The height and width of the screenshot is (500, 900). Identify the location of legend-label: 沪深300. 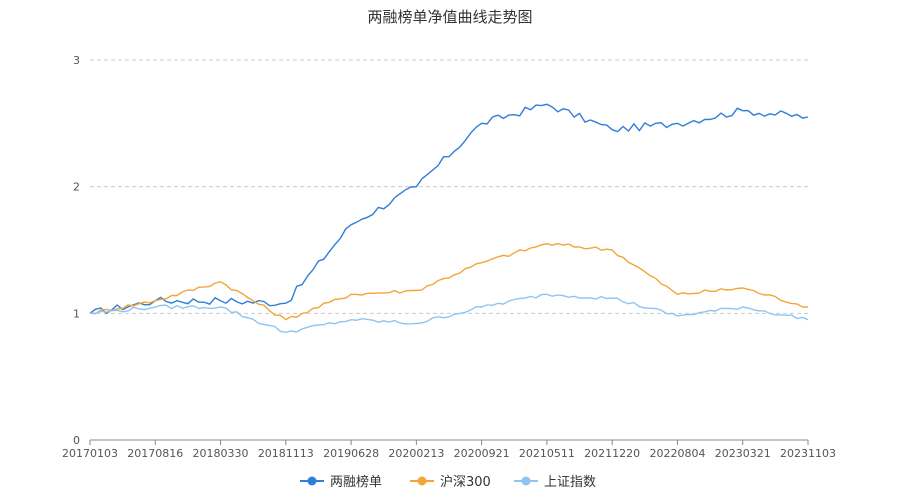
(465, 482).